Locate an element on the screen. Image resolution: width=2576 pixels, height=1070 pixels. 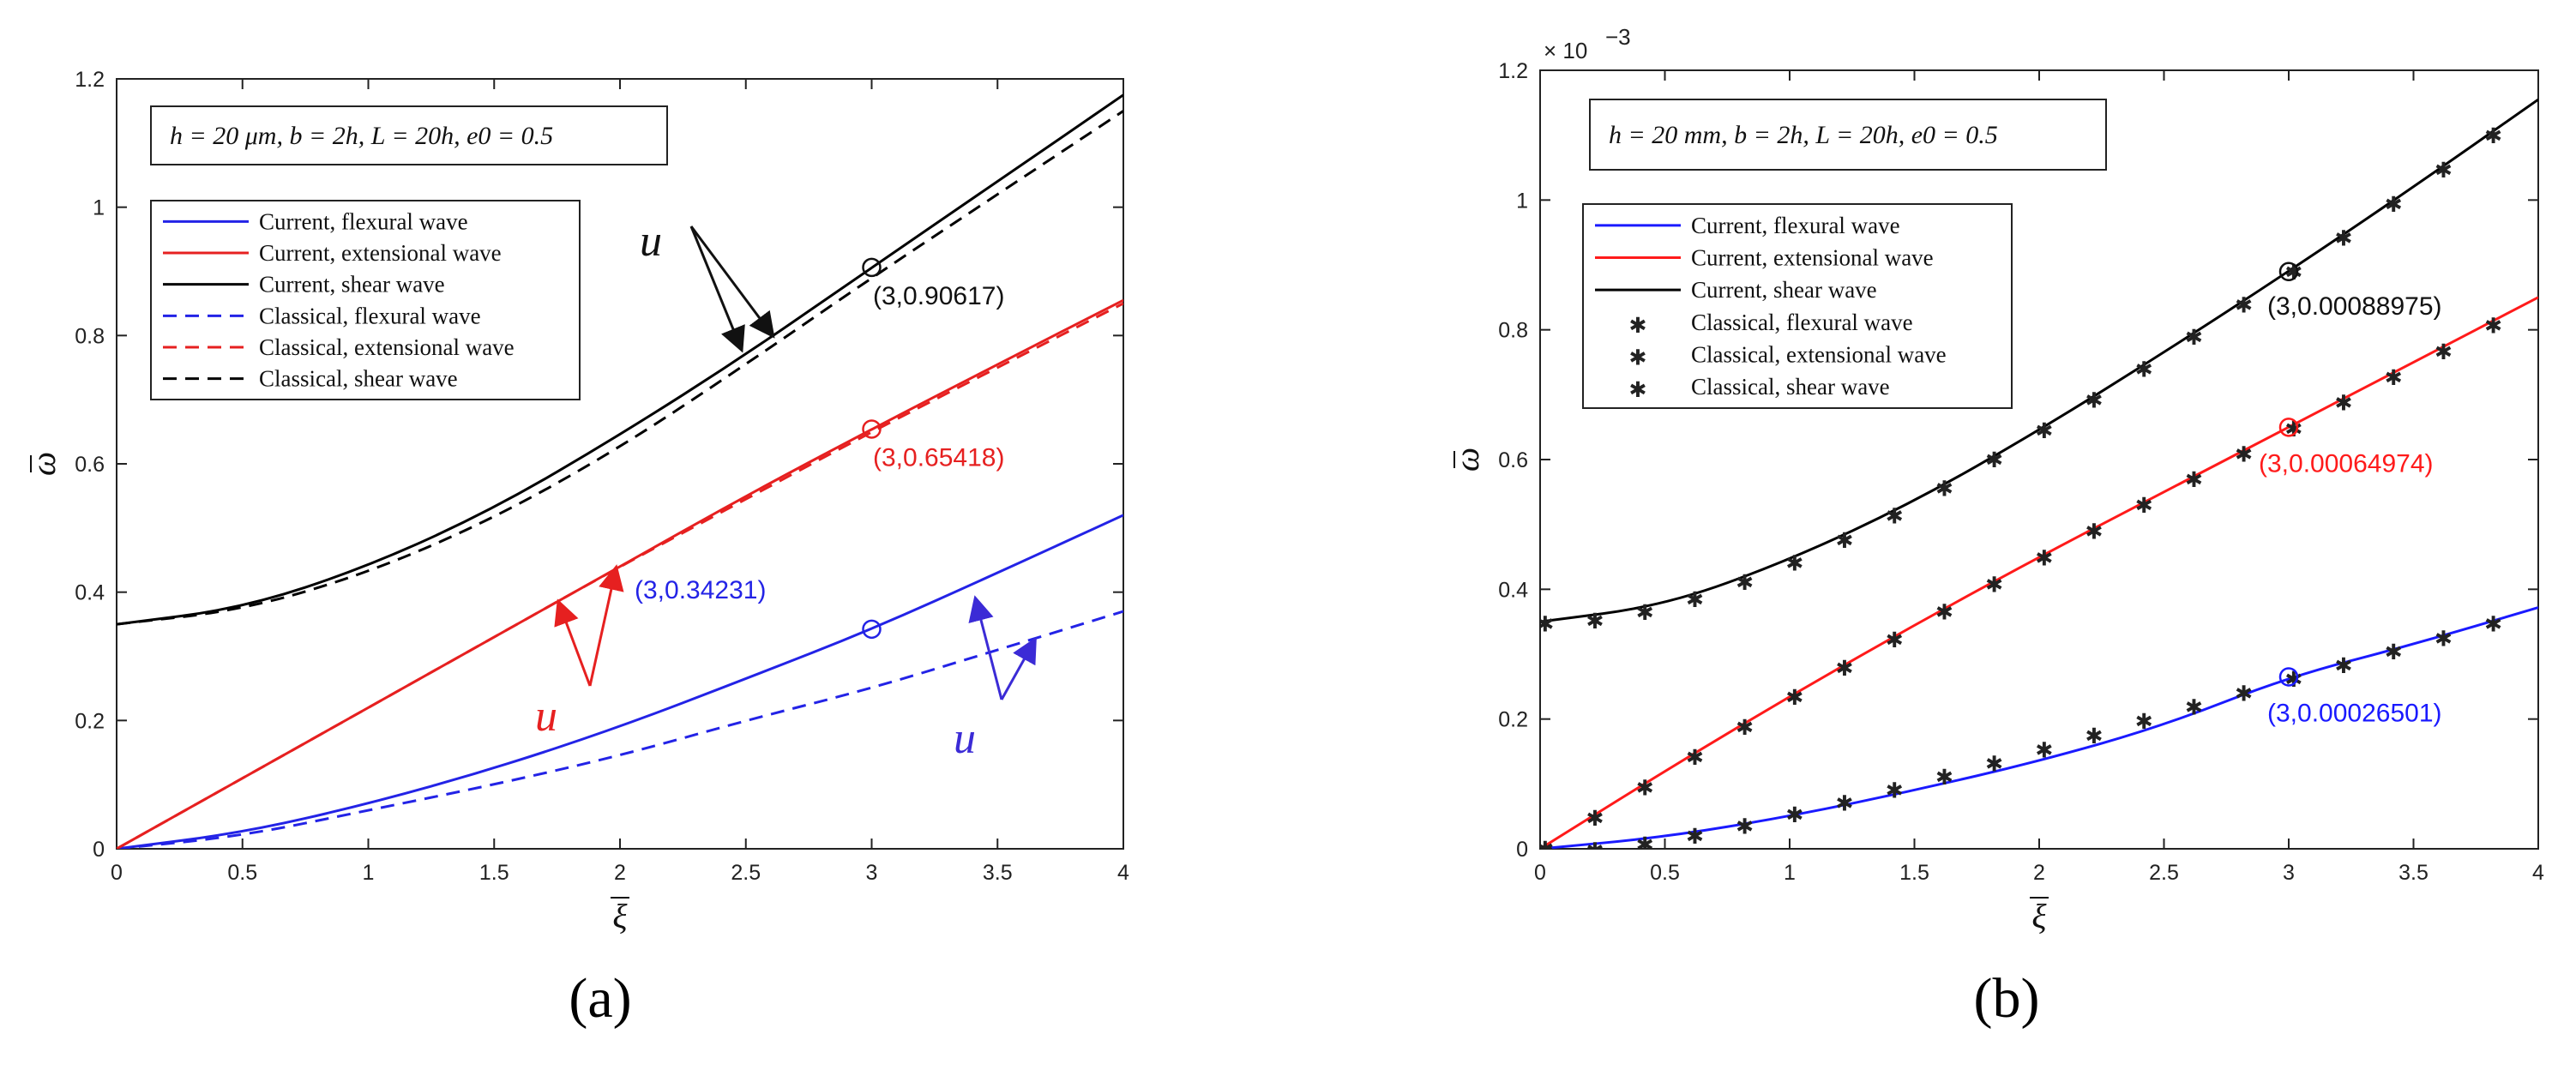
axis-exponent: −3 is located at coordinates (1618, 37).